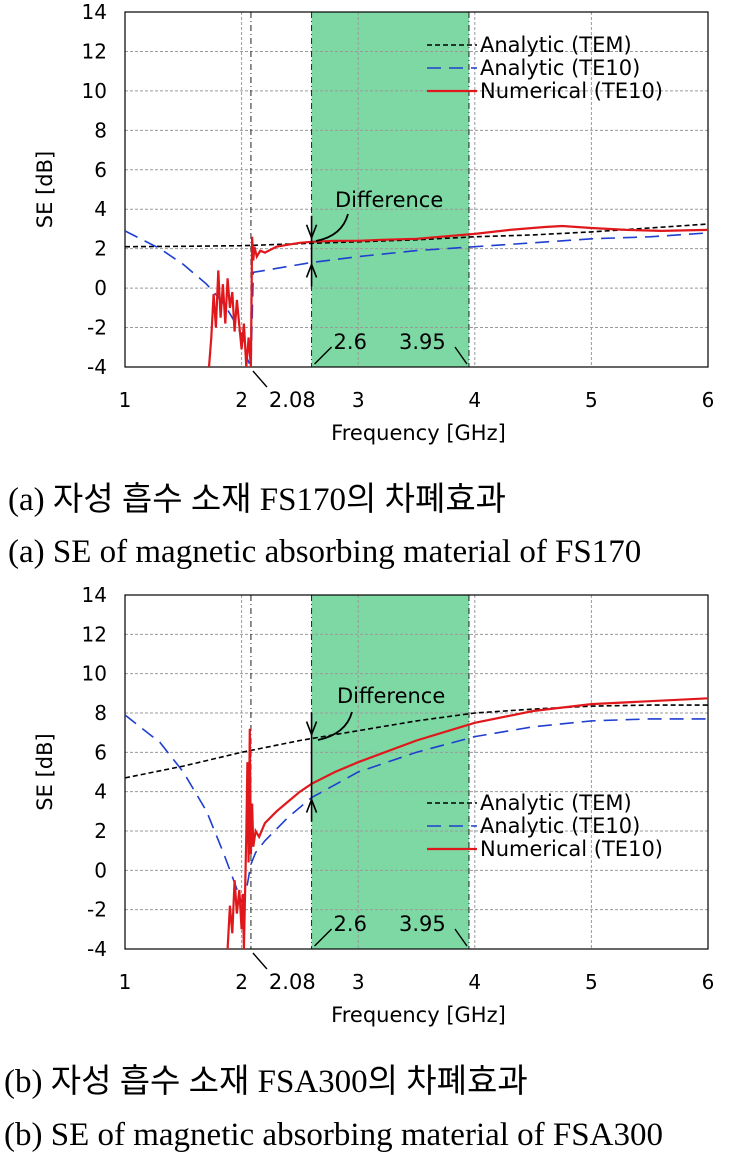  I want to click on caption-b-korean: (b) 자성 흡수 소재 FSA300의 차폐효과, so click(266, 1081).